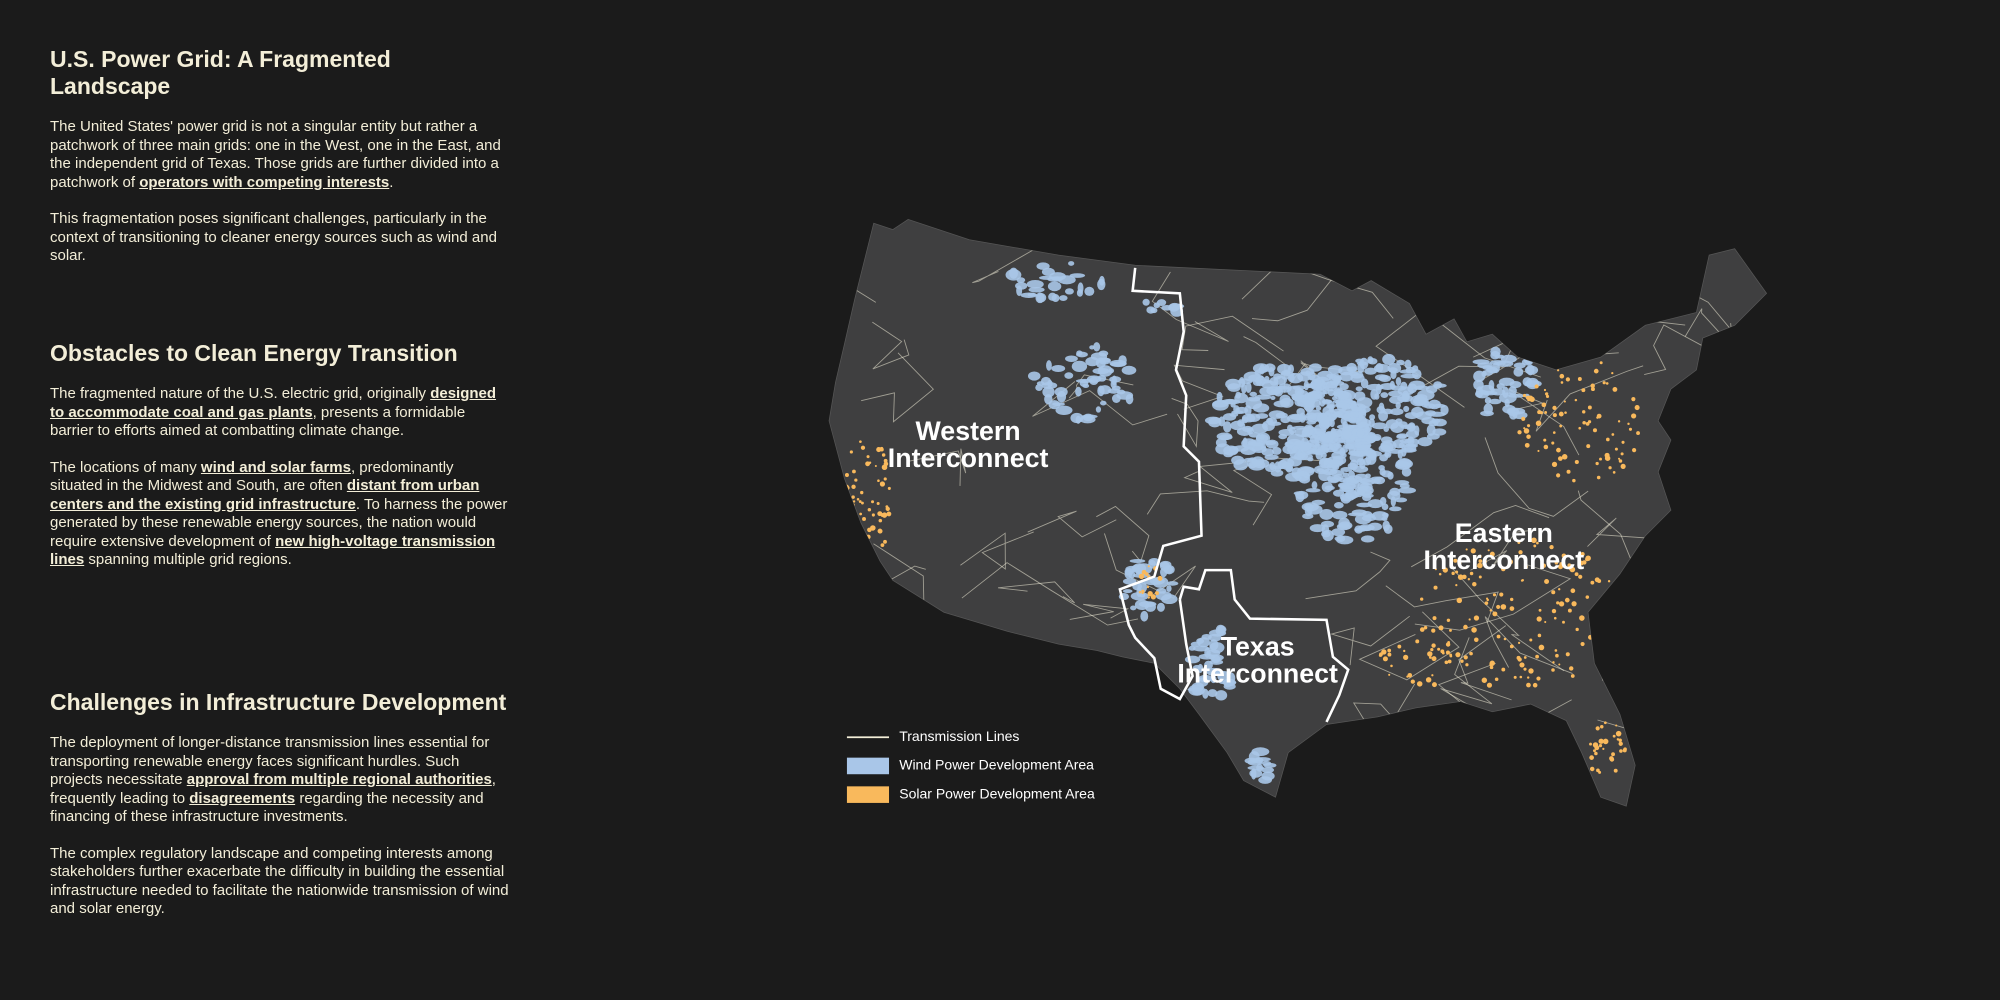 Image resolution: width=2000 pixels, height=1000 pixels. I want to click on link: new high-voltage transmission lines, so click(273, 550).